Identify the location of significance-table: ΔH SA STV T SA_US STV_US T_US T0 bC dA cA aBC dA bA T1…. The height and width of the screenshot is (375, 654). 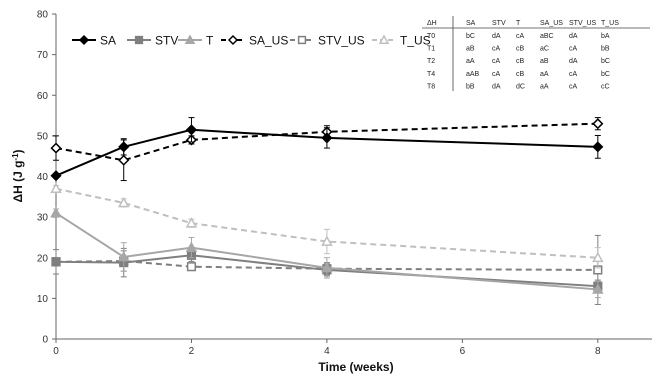
(536, 53).